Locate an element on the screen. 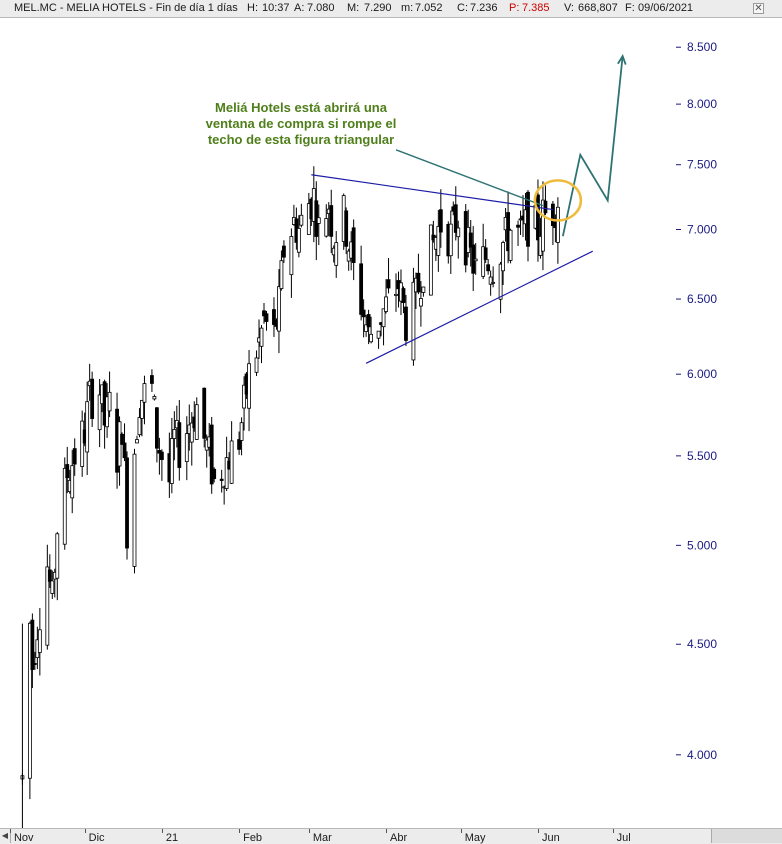 This screenshot has width=782, height=844. x-tick-label: Mar is located at coordinates (322, 838).